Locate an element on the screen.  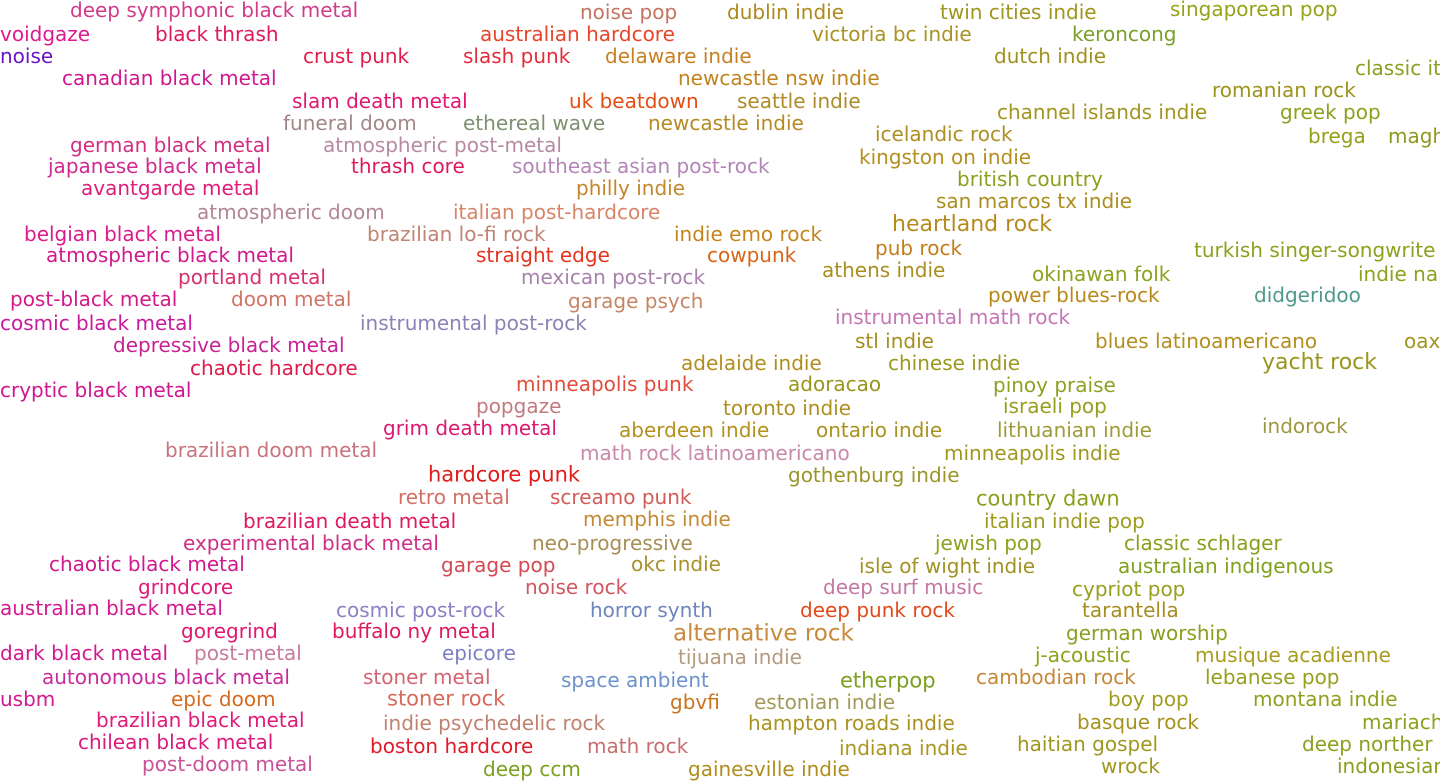
genre-label: deep ccm is located at coordinates (532, 769).